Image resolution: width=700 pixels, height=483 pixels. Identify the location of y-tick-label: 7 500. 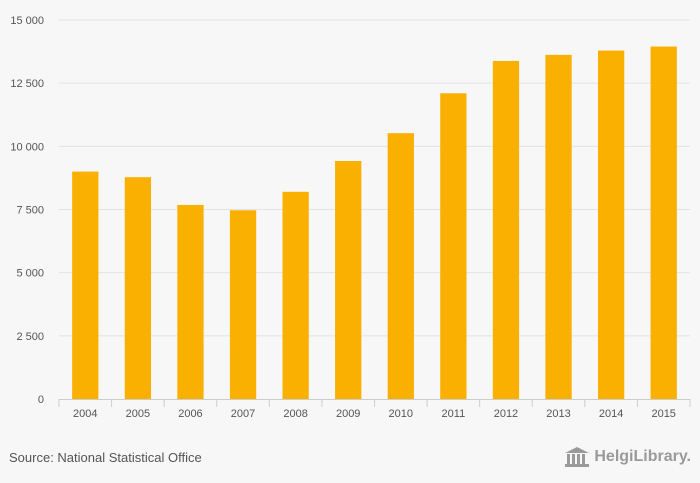
(30, 211).